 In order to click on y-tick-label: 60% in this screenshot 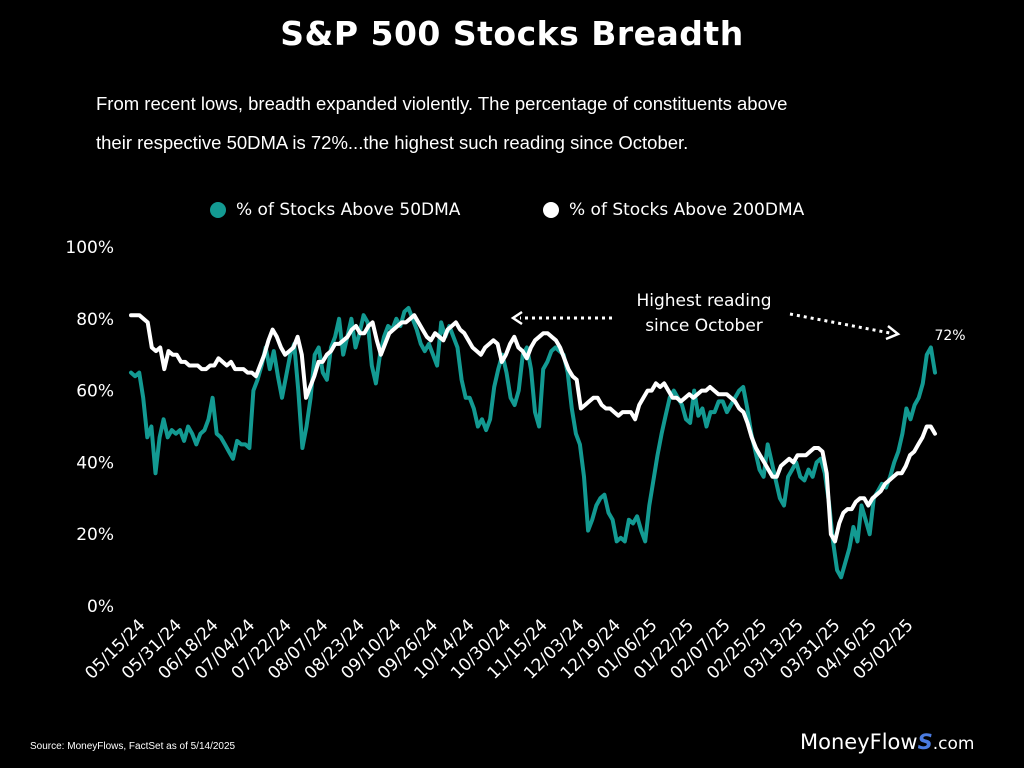, I will do `click(95, 392)`.